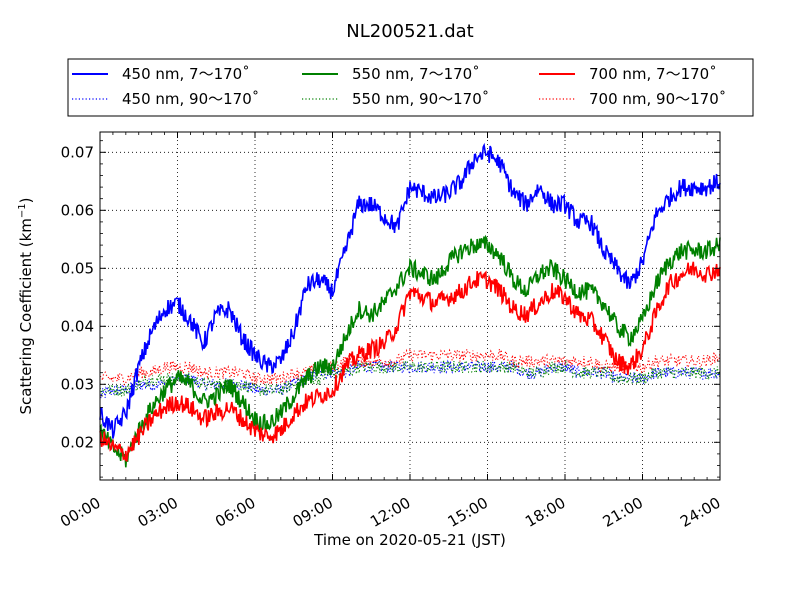 Image resolution: width=800 pixels, height=600 pixels. What do you see at coordinates (26, 200) in the screenshot?
I see `y-axis-label-close: )` at bounding box center [26, 200].